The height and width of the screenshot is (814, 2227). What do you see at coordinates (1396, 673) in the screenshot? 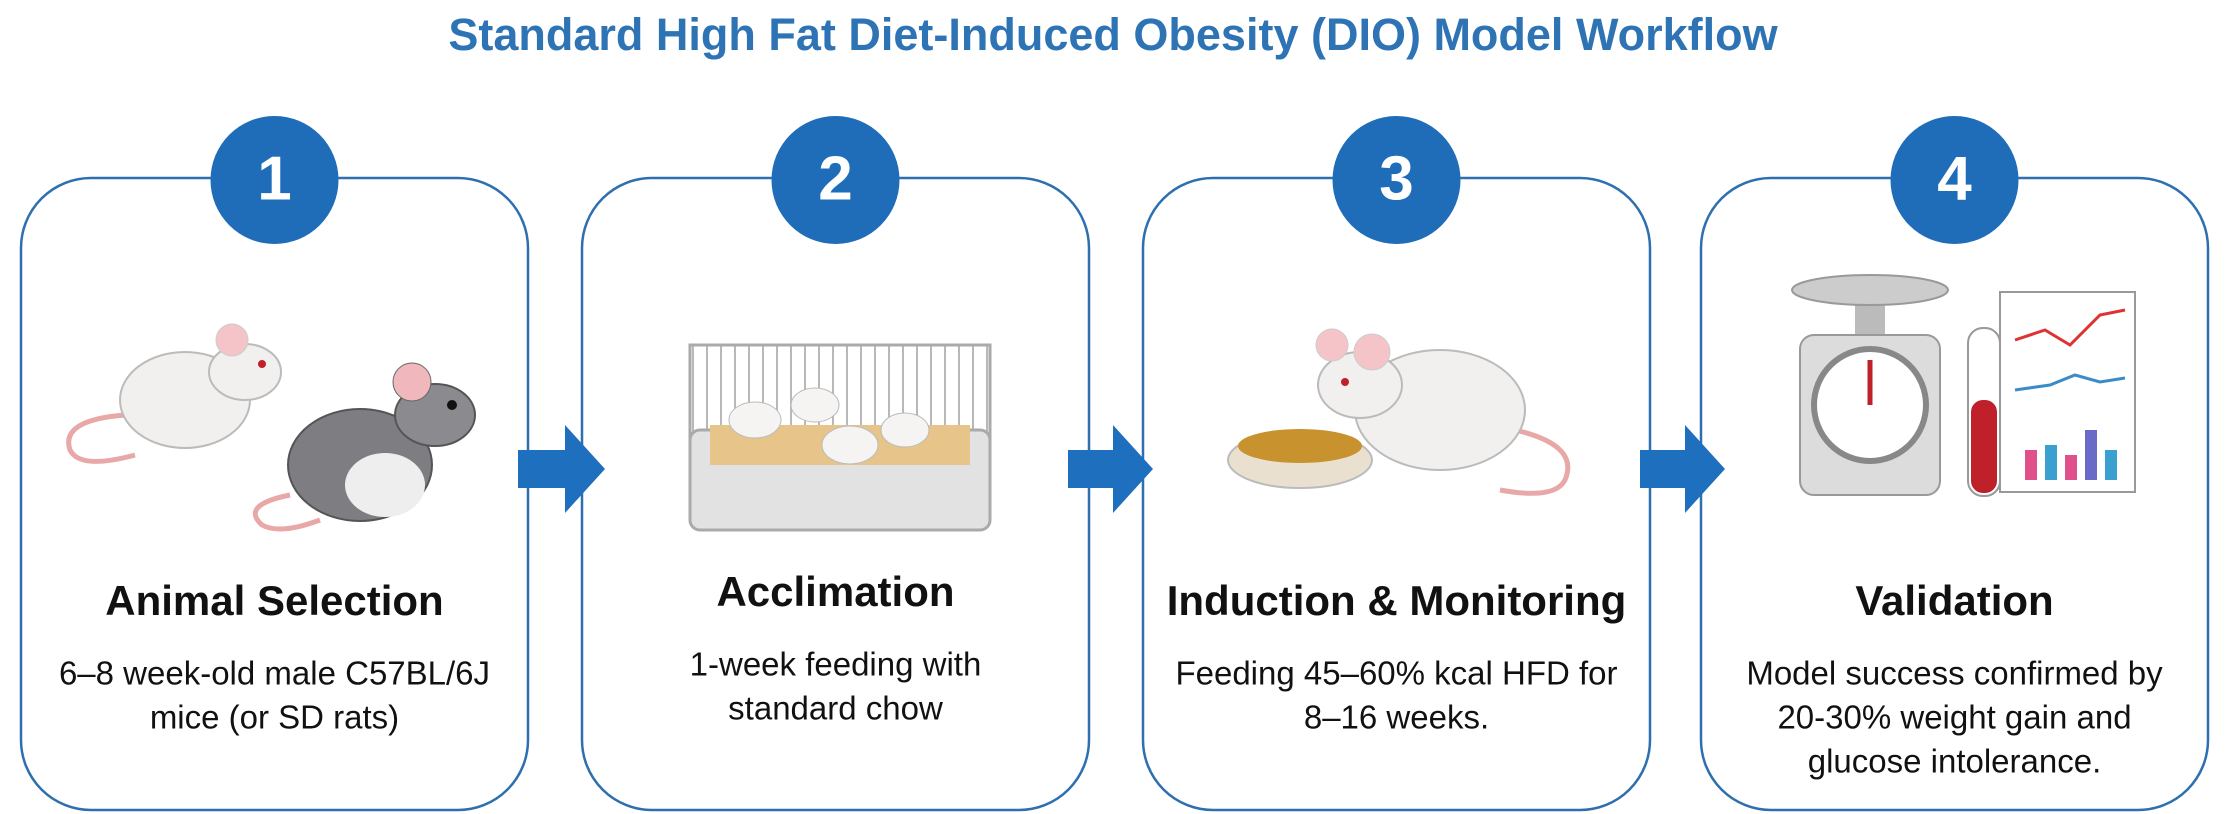
I see `step-description: Feeding 45–60% kcal HFD for` at bounding box center [1396, 673].